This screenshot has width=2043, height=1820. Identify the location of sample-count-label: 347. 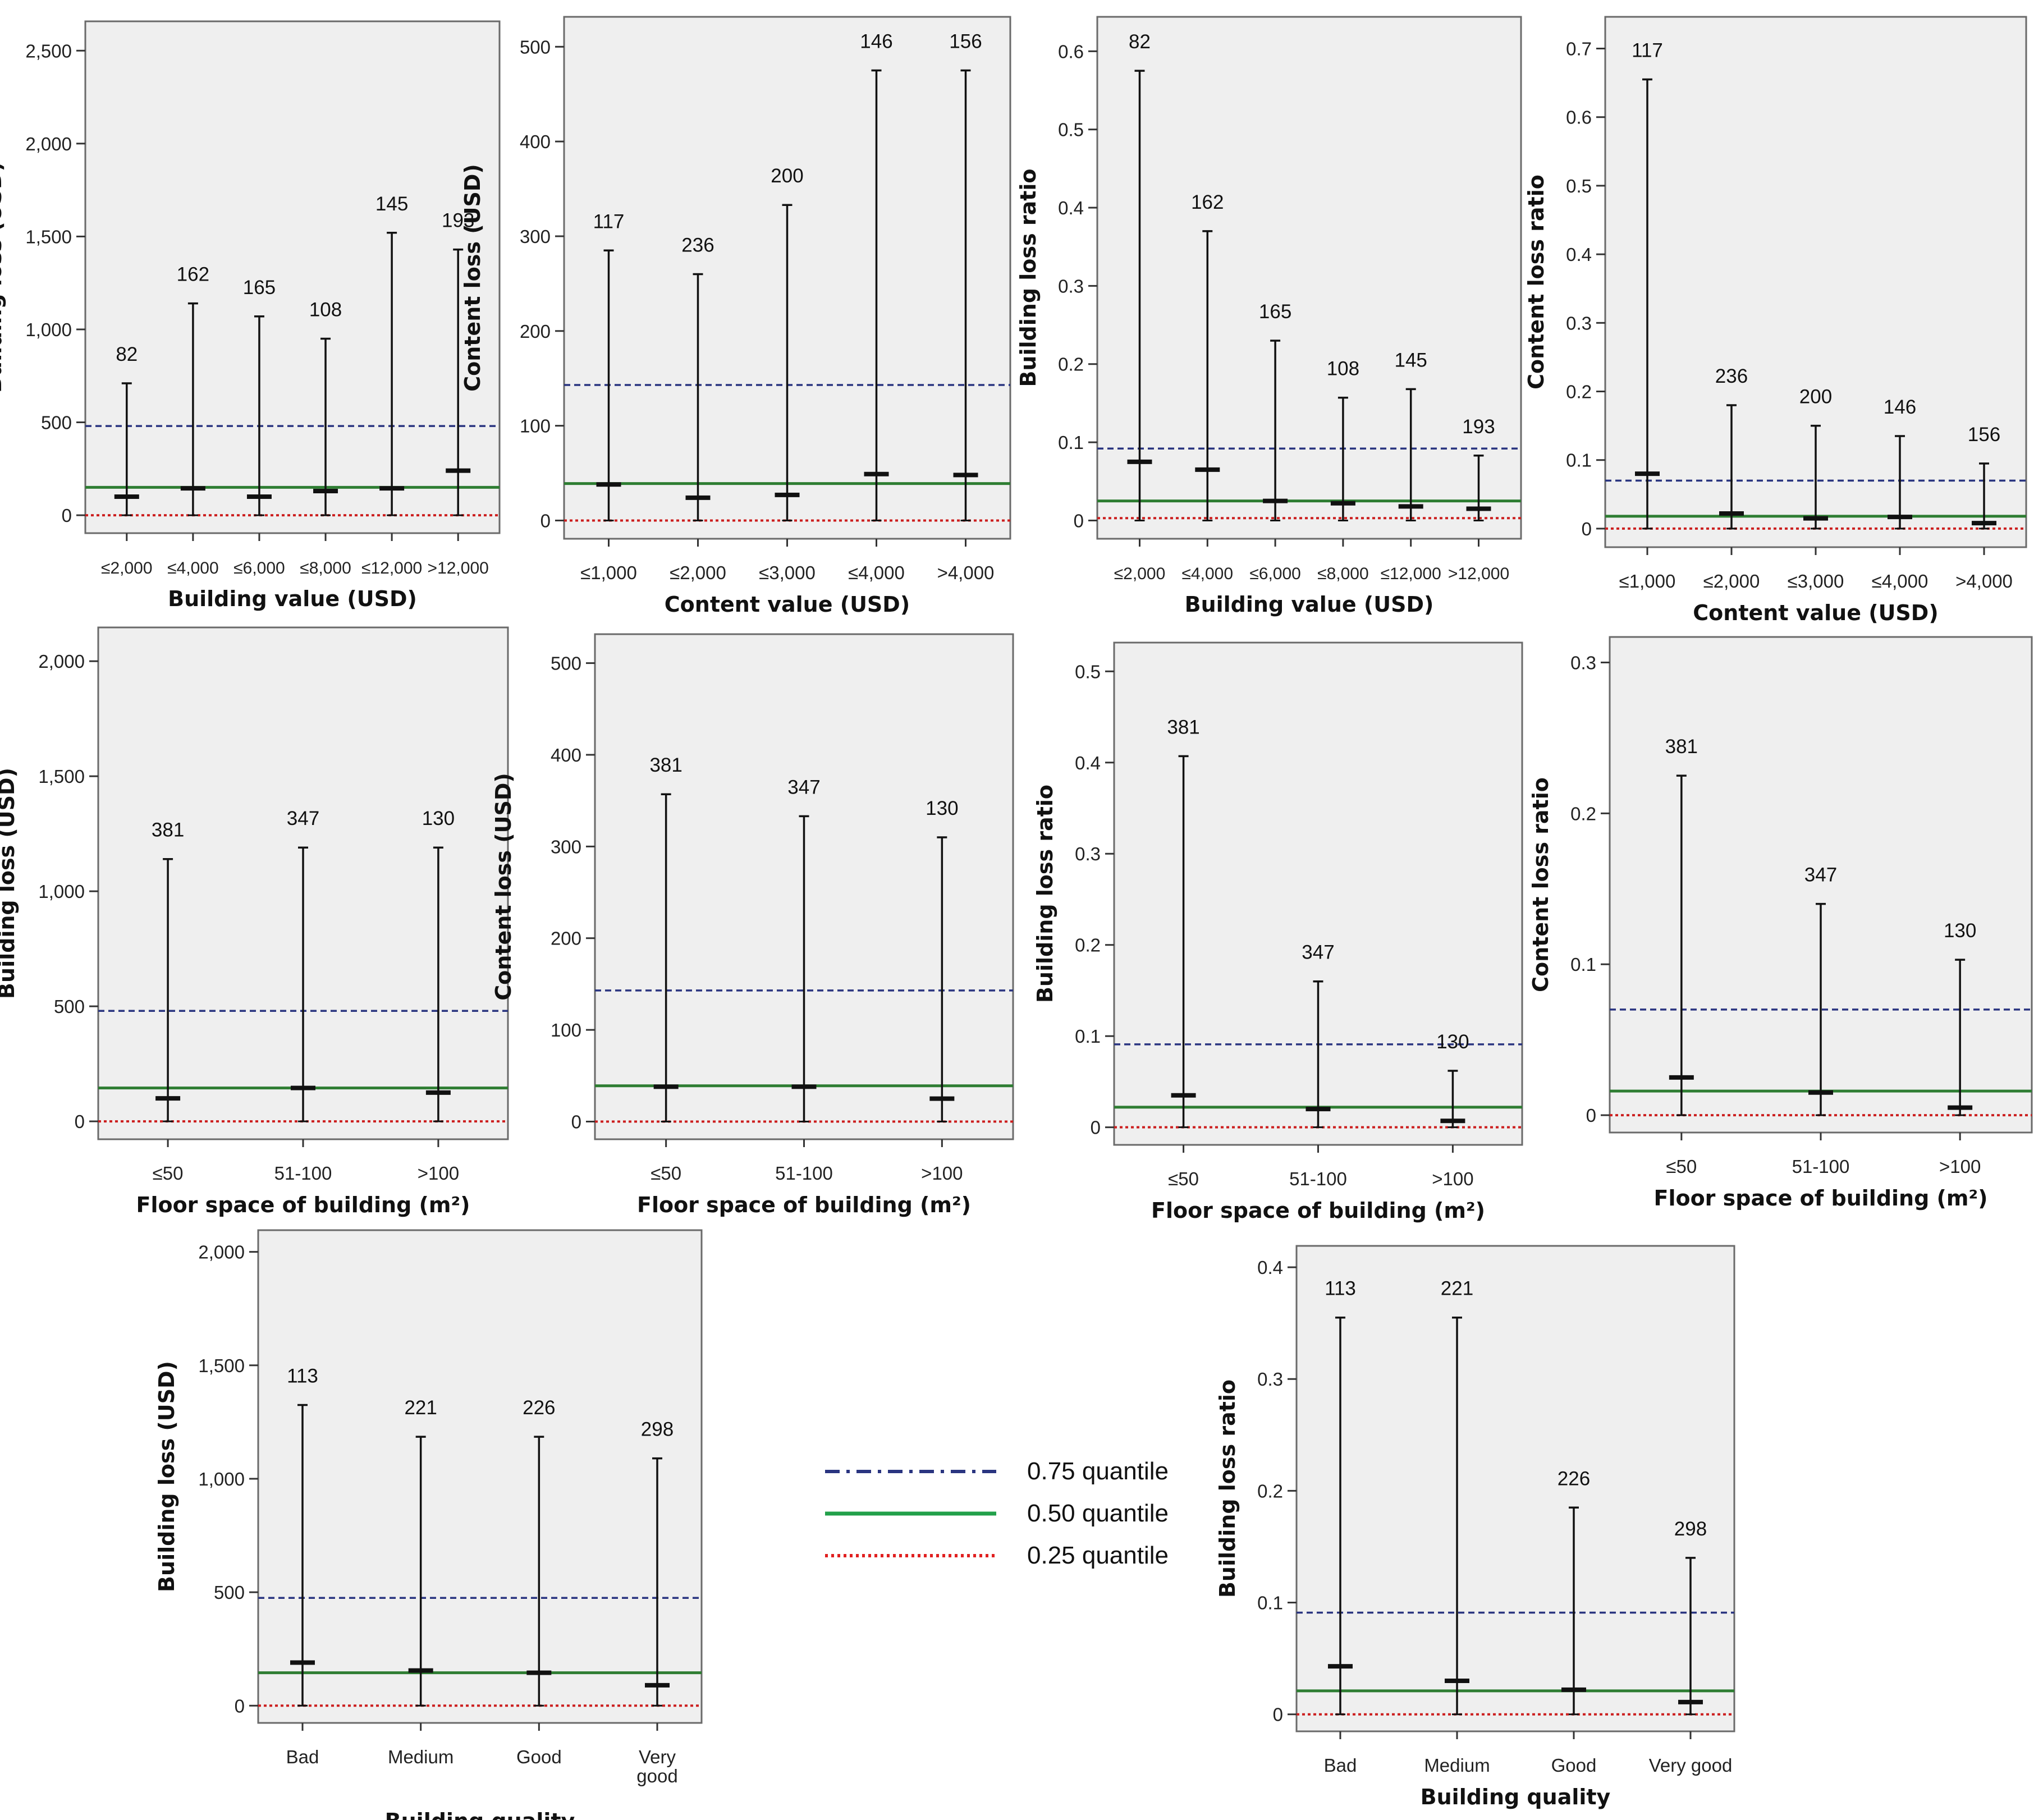
(803, 787).